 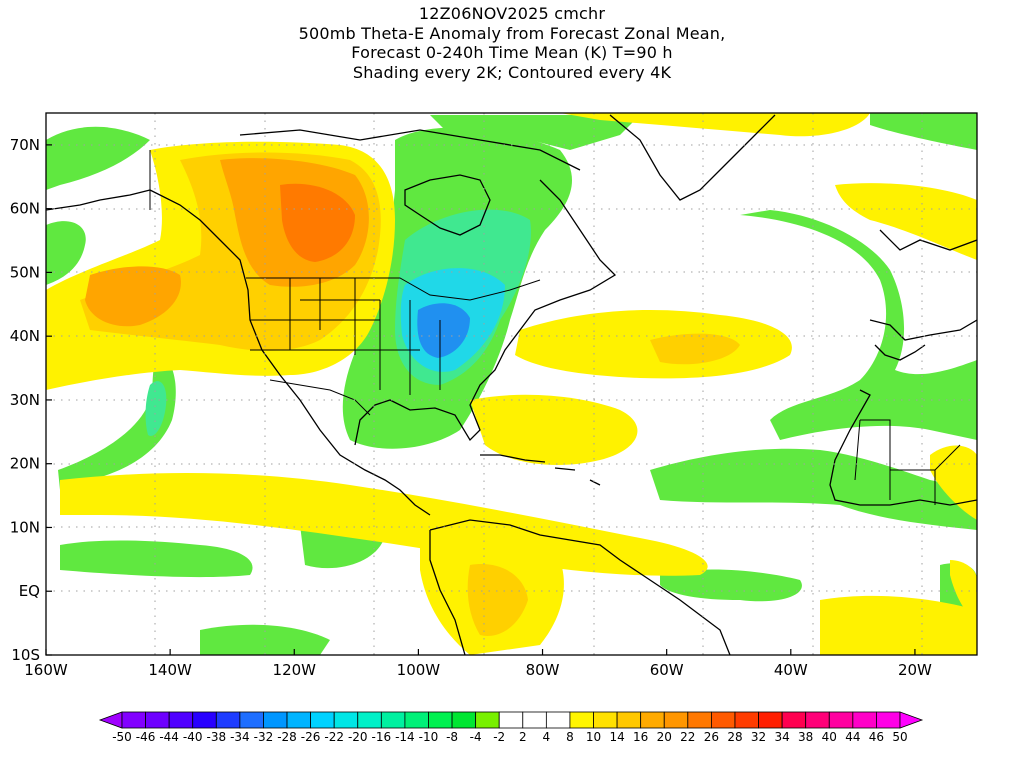 What do you see at coordinates (264, 737) in the screenshot?
I see `colorbar-label: -32` at bounding box center [264, 737].